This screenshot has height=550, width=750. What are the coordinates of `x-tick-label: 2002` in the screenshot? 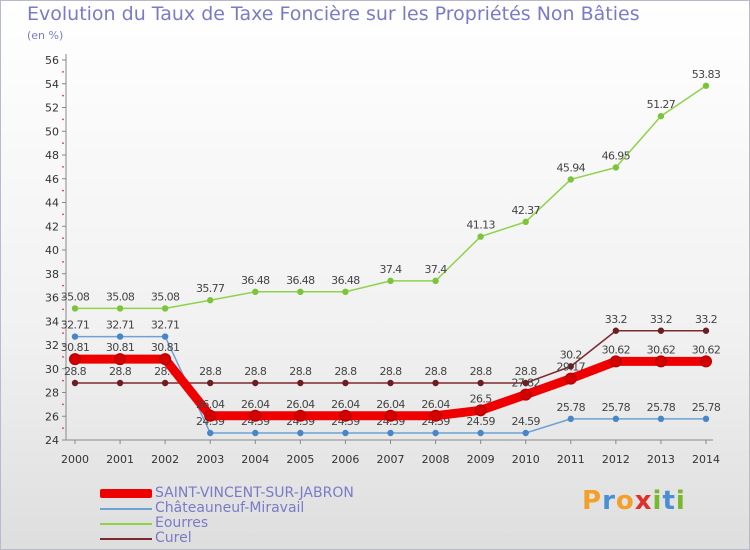 It's located at (165, 459).